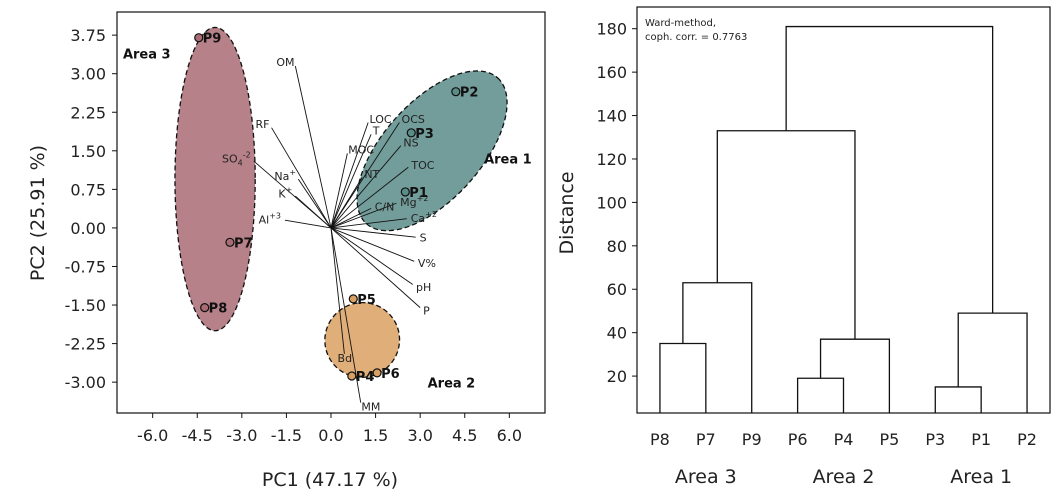 The width and height of the screenshot is (1062, 493). I want to click on x-tick-label: 1.5, so click(375, 435).